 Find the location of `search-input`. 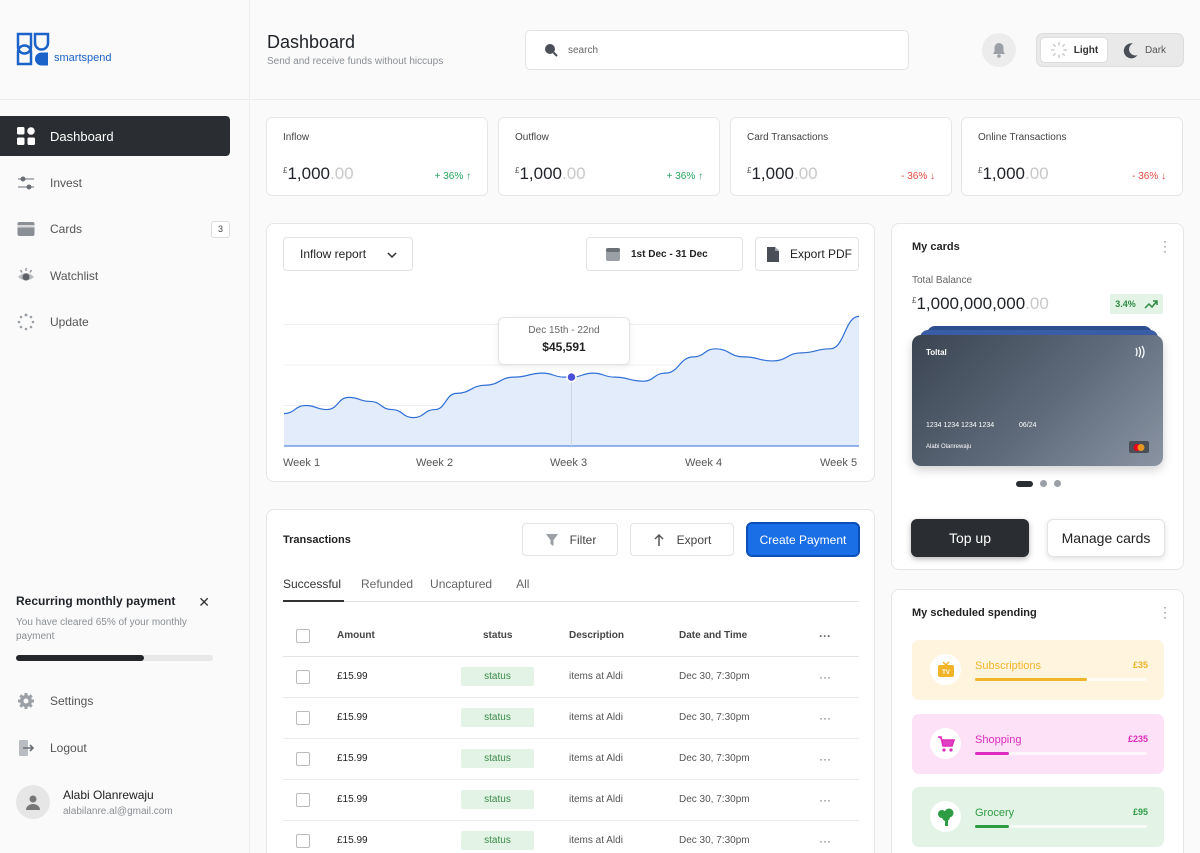

search-input is located at coordinates (718, 50).